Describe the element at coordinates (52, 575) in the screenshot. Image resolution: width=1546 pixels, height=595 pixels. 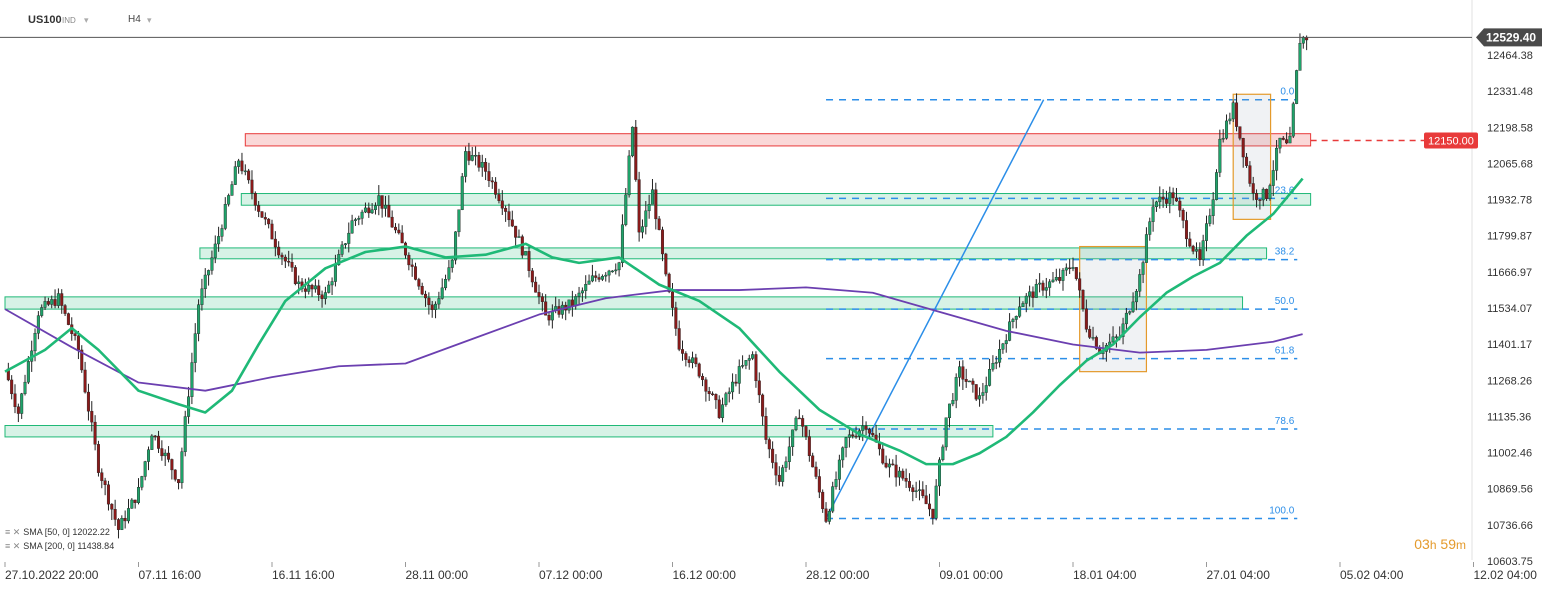
I see `x-tick-label: 27.10.2022 20:00` at that location.